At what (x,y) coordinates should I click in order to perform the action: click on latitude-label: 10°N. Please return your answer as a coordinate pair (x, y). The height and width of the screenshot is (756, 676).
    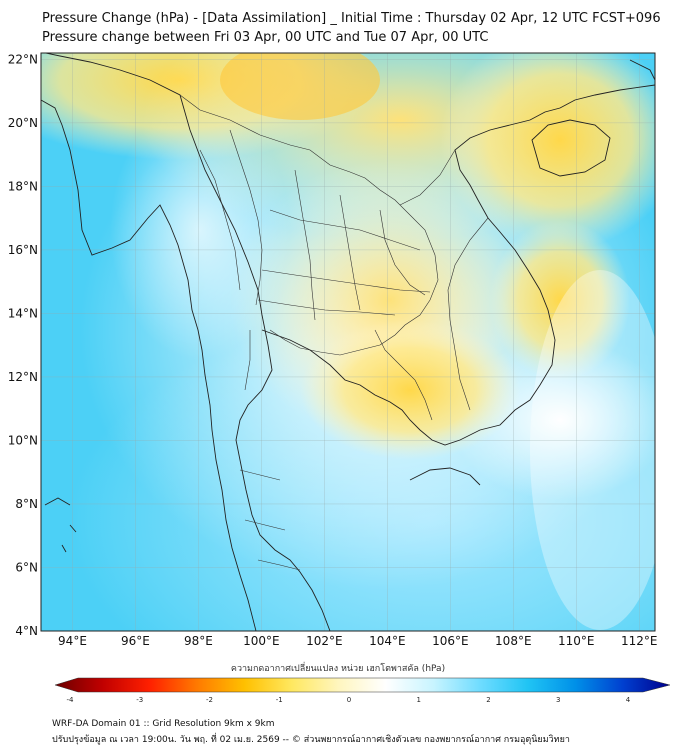
    Looking at the image, I should click on (23, 440).